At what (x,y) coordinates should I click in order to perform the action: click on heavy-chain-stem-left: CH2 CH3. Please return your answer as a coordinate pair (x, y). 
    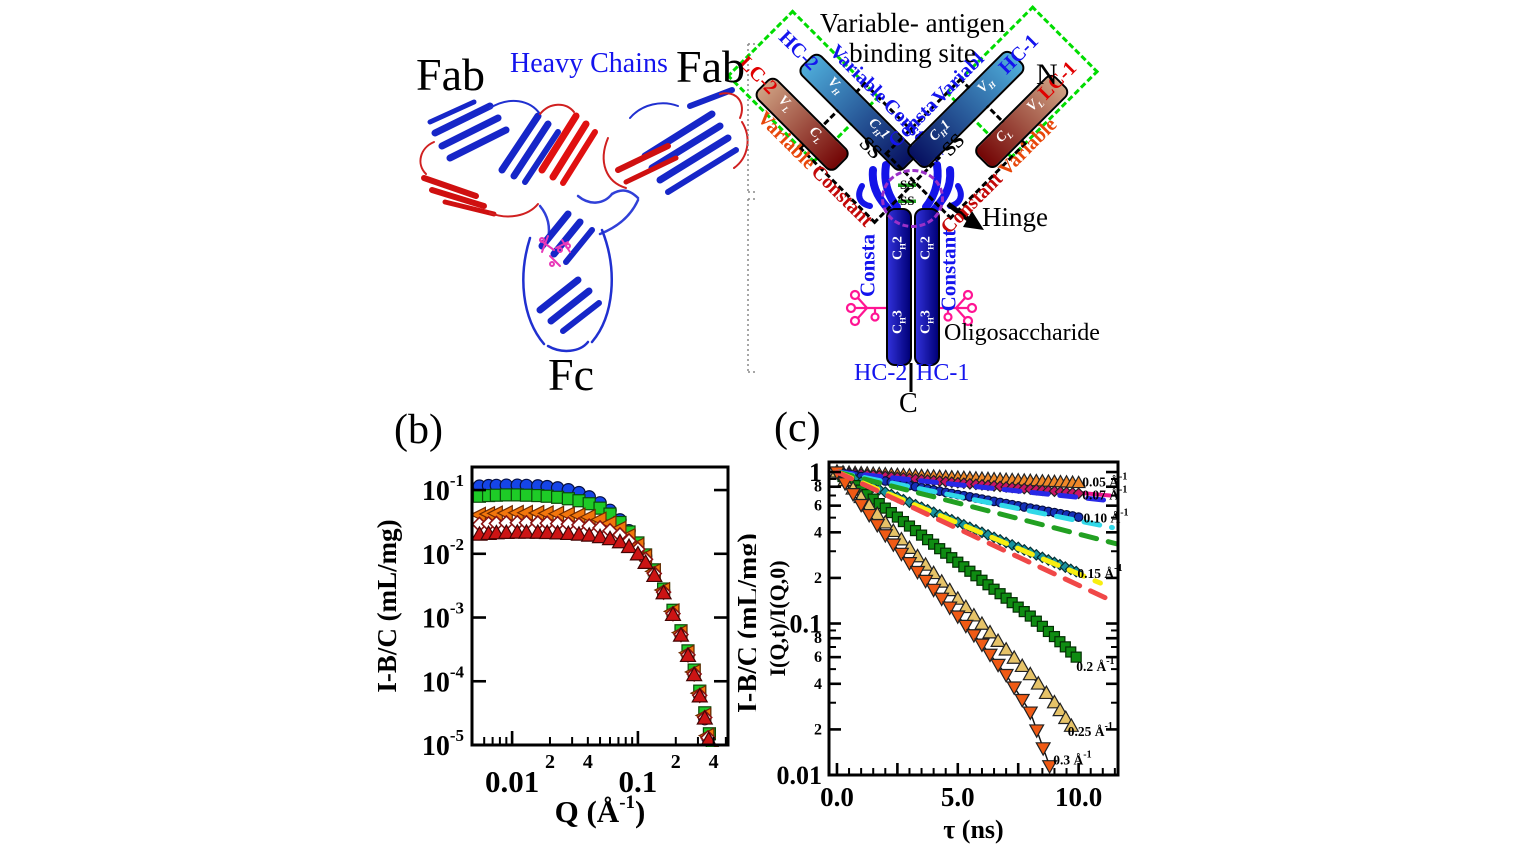
    Looking at the image, I should click on (899, 287).